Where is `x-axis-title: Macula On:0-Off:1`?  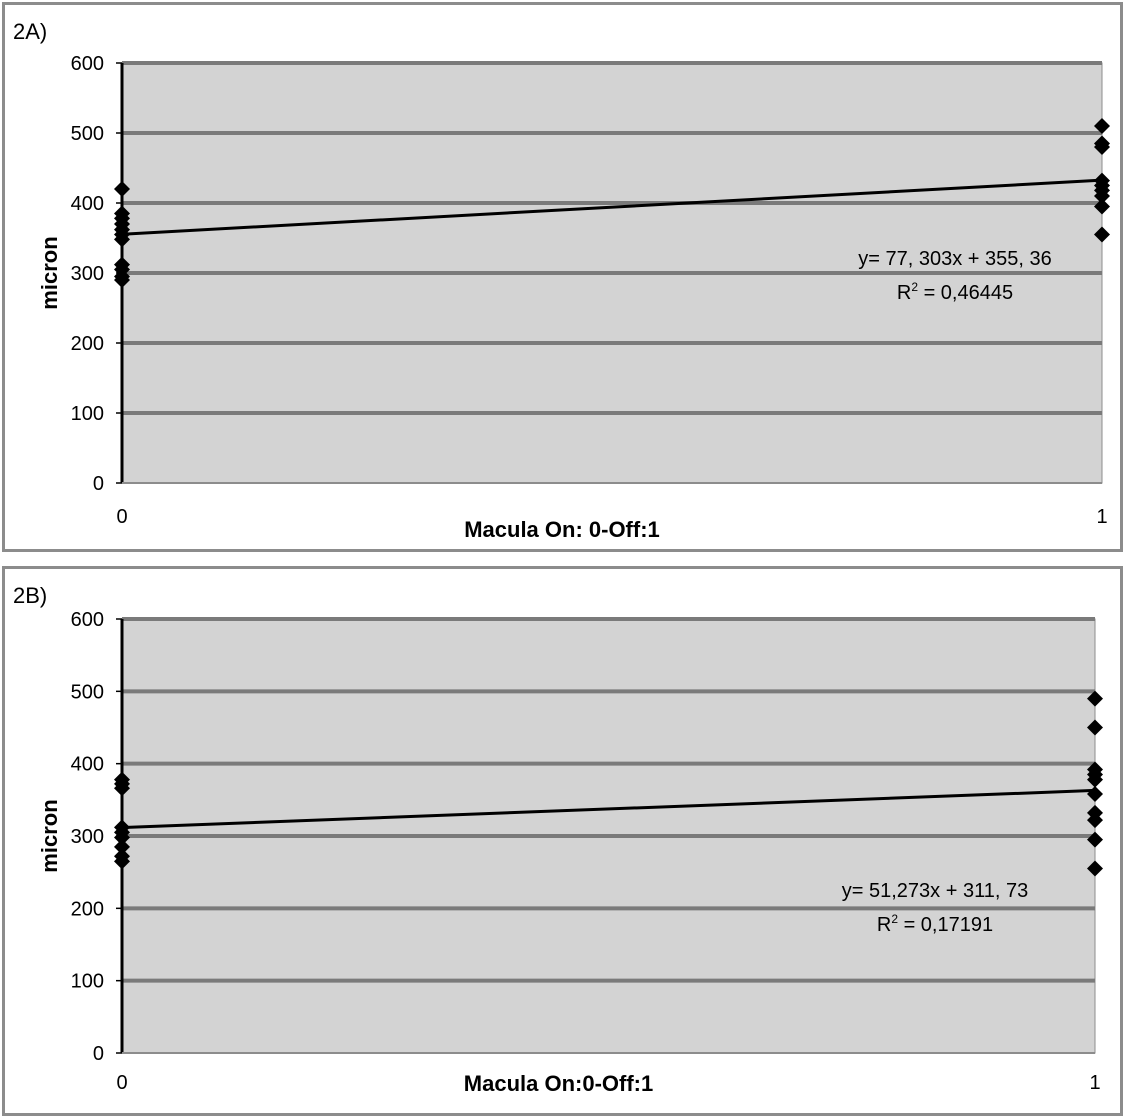 x-axis-title: Macula On:0-Off:1 is located at coordinates (558, 1083).